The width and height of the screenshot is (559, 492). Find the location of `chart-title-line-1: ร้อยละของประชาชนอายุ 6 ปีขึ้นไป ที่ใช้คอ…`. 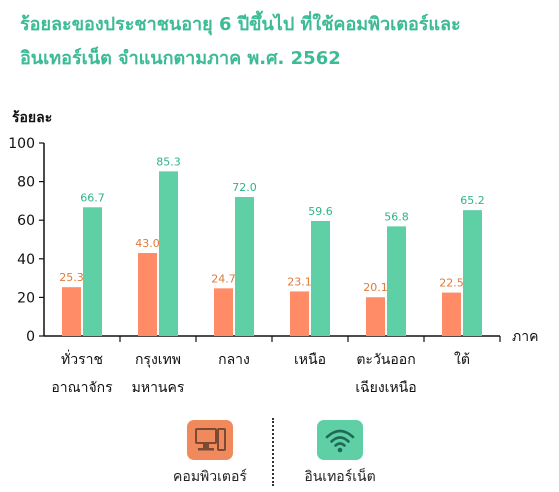

chart-title-line-1: ร้อยละของประชาชนอายุ 6 ปีขึ้นไป ที่ใช้คอ… is located at coordinates (240, 24).